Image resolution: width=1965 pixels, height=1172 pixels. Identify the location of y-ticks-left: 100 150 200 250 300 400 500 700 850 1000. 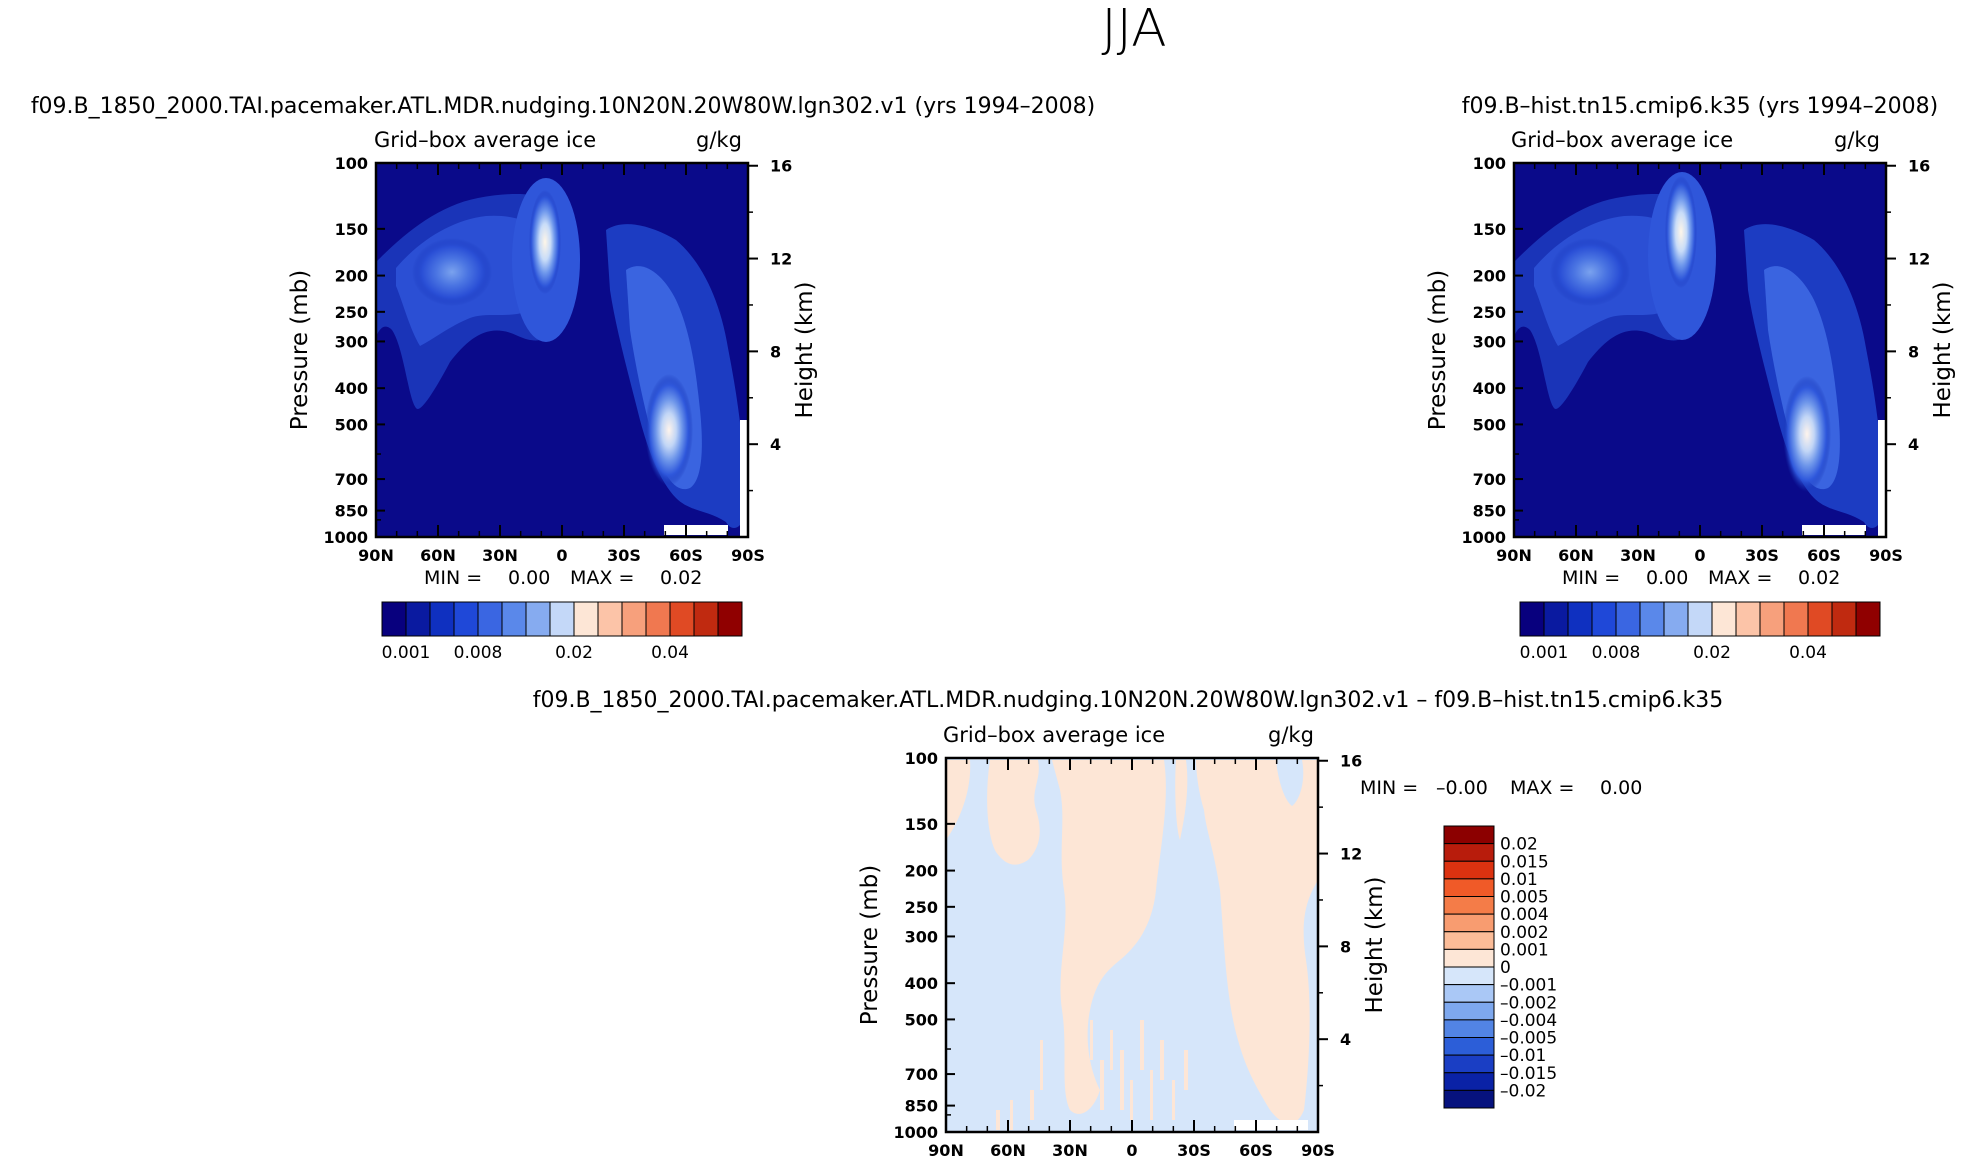
(354, 350).